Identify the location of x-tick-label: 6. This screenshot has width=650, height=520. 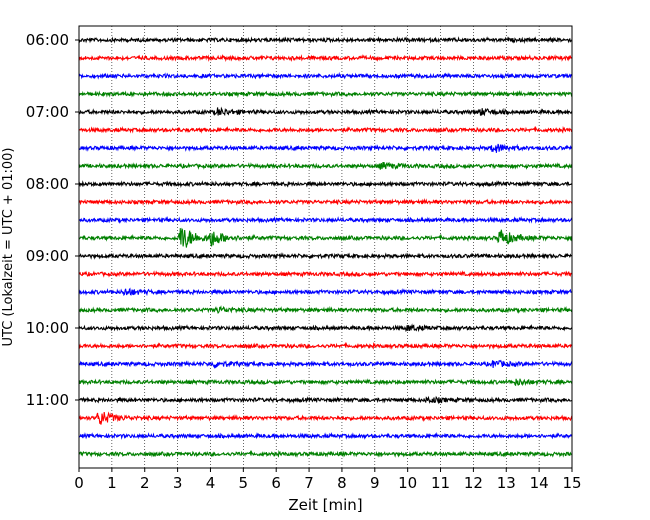
(276, 483).